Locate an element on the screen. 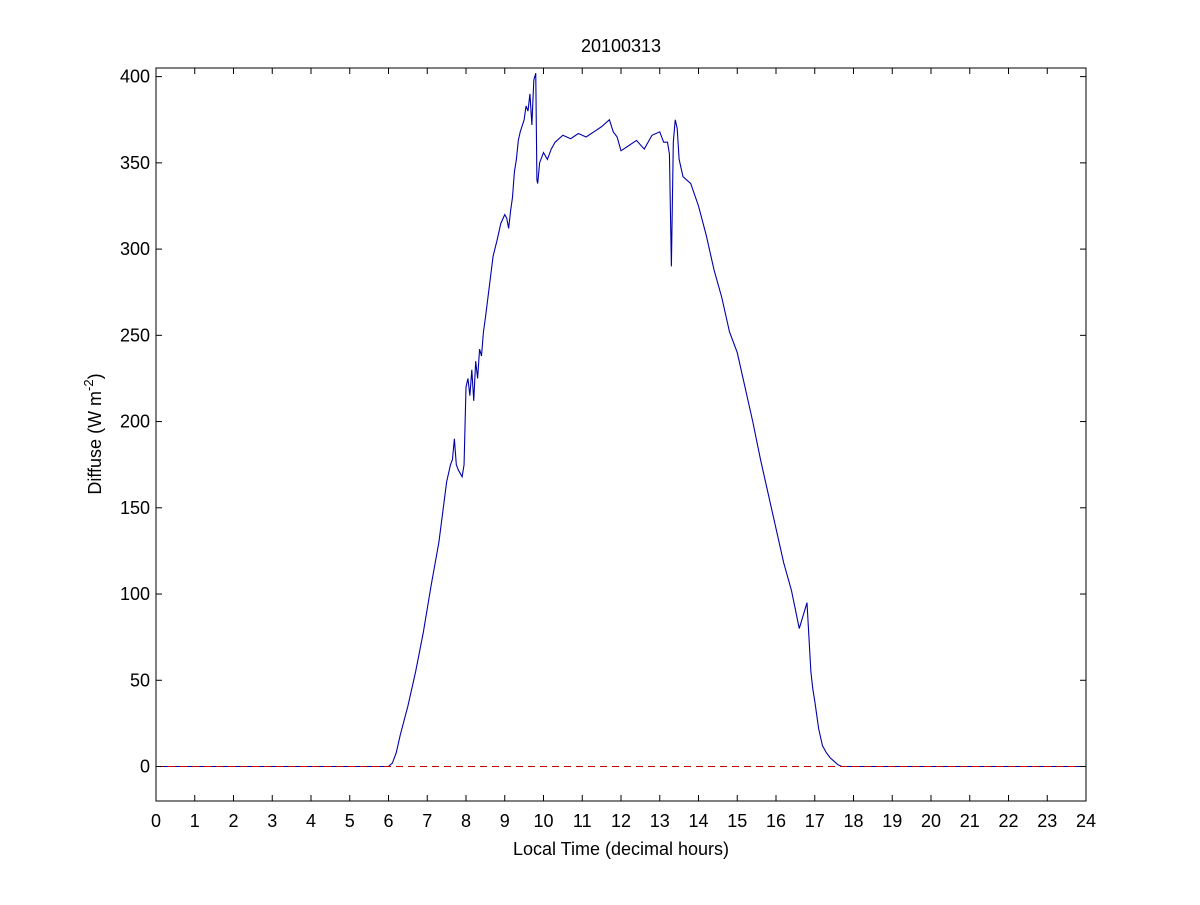  y-tick-label: 350 is located at coordinates (135, 163).